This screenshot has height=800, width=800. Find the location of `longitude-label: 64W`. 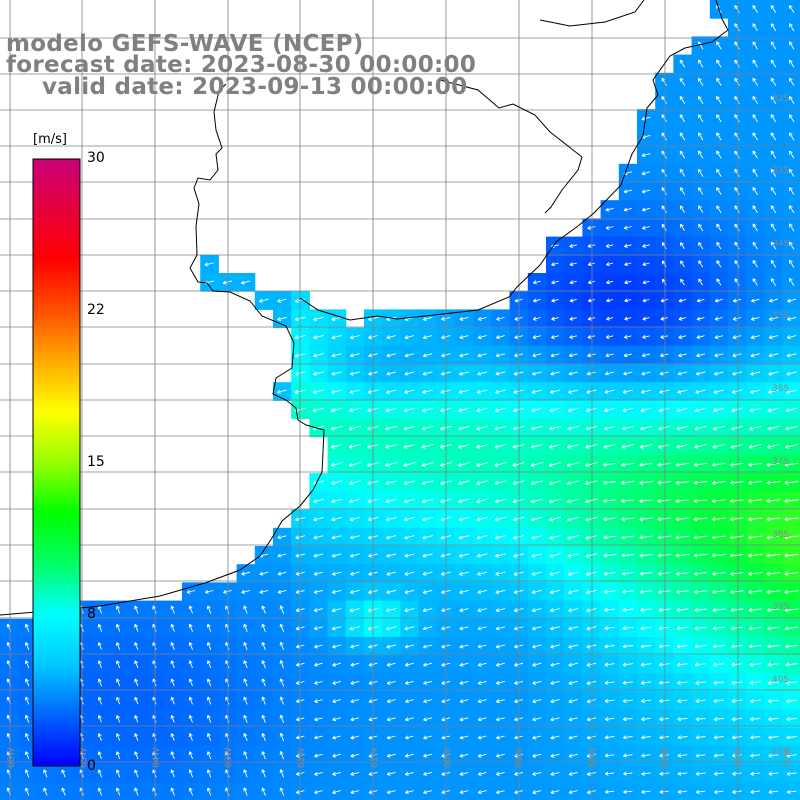

longitude-label: 64W is located at coordinates (157, 758).